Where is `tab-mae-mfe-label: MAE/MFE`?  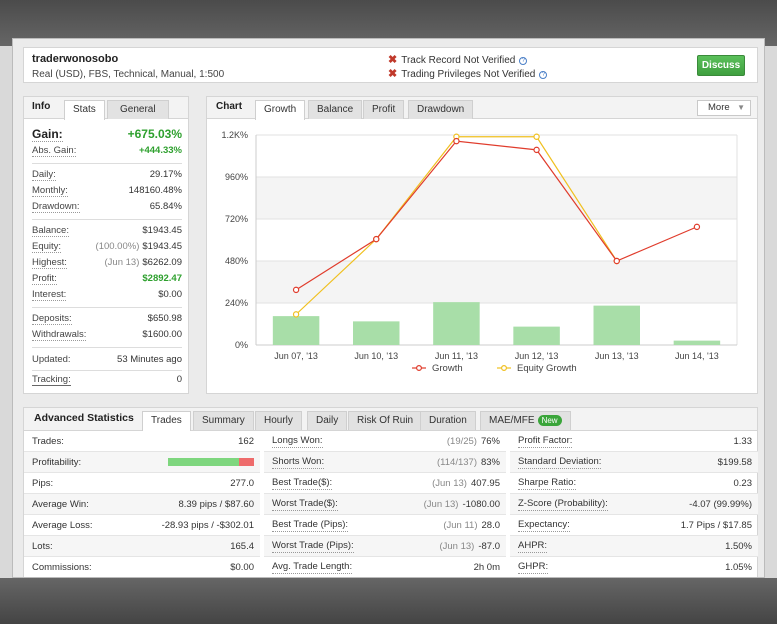 tab-mae-mfe-label: MAE/MFE is located at coordinates (512, 420).